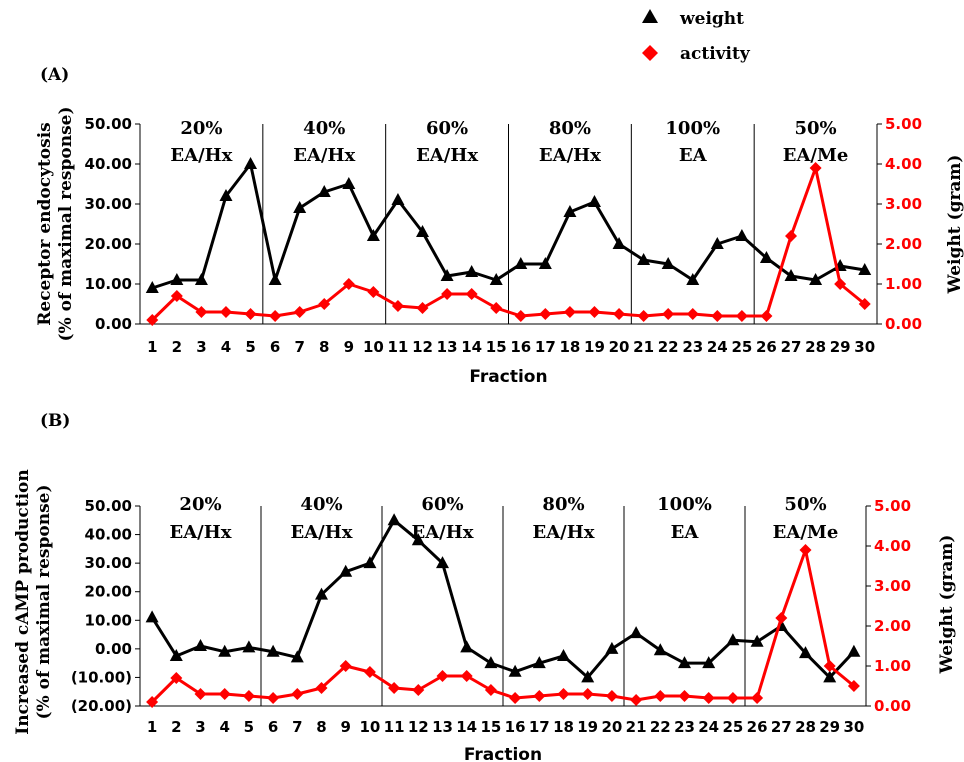 The image size is (964, 762). I want to click on x-tick-label: 10, so click(373, 347).